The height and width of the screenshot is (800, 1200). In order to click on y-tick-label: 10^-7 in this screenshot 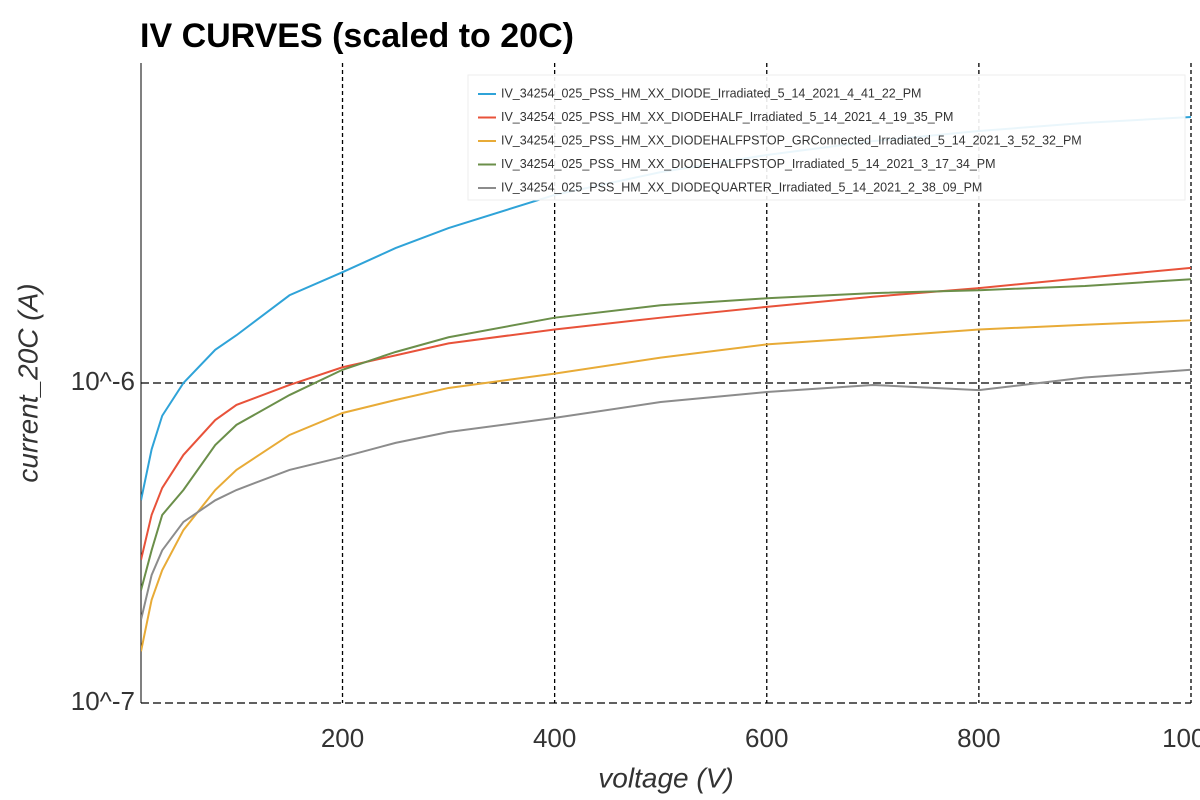, I will do `click(103, 701)`.